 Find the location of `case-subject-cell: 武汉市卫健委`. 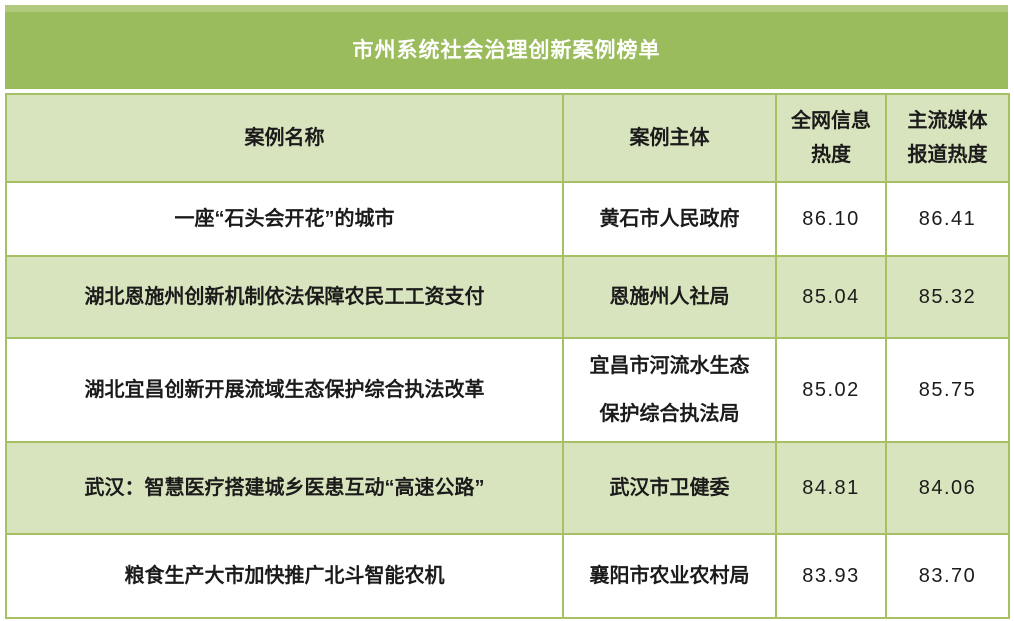

case-subject-cell: 武汉市卫健委 is located at coordinates (669, 488).